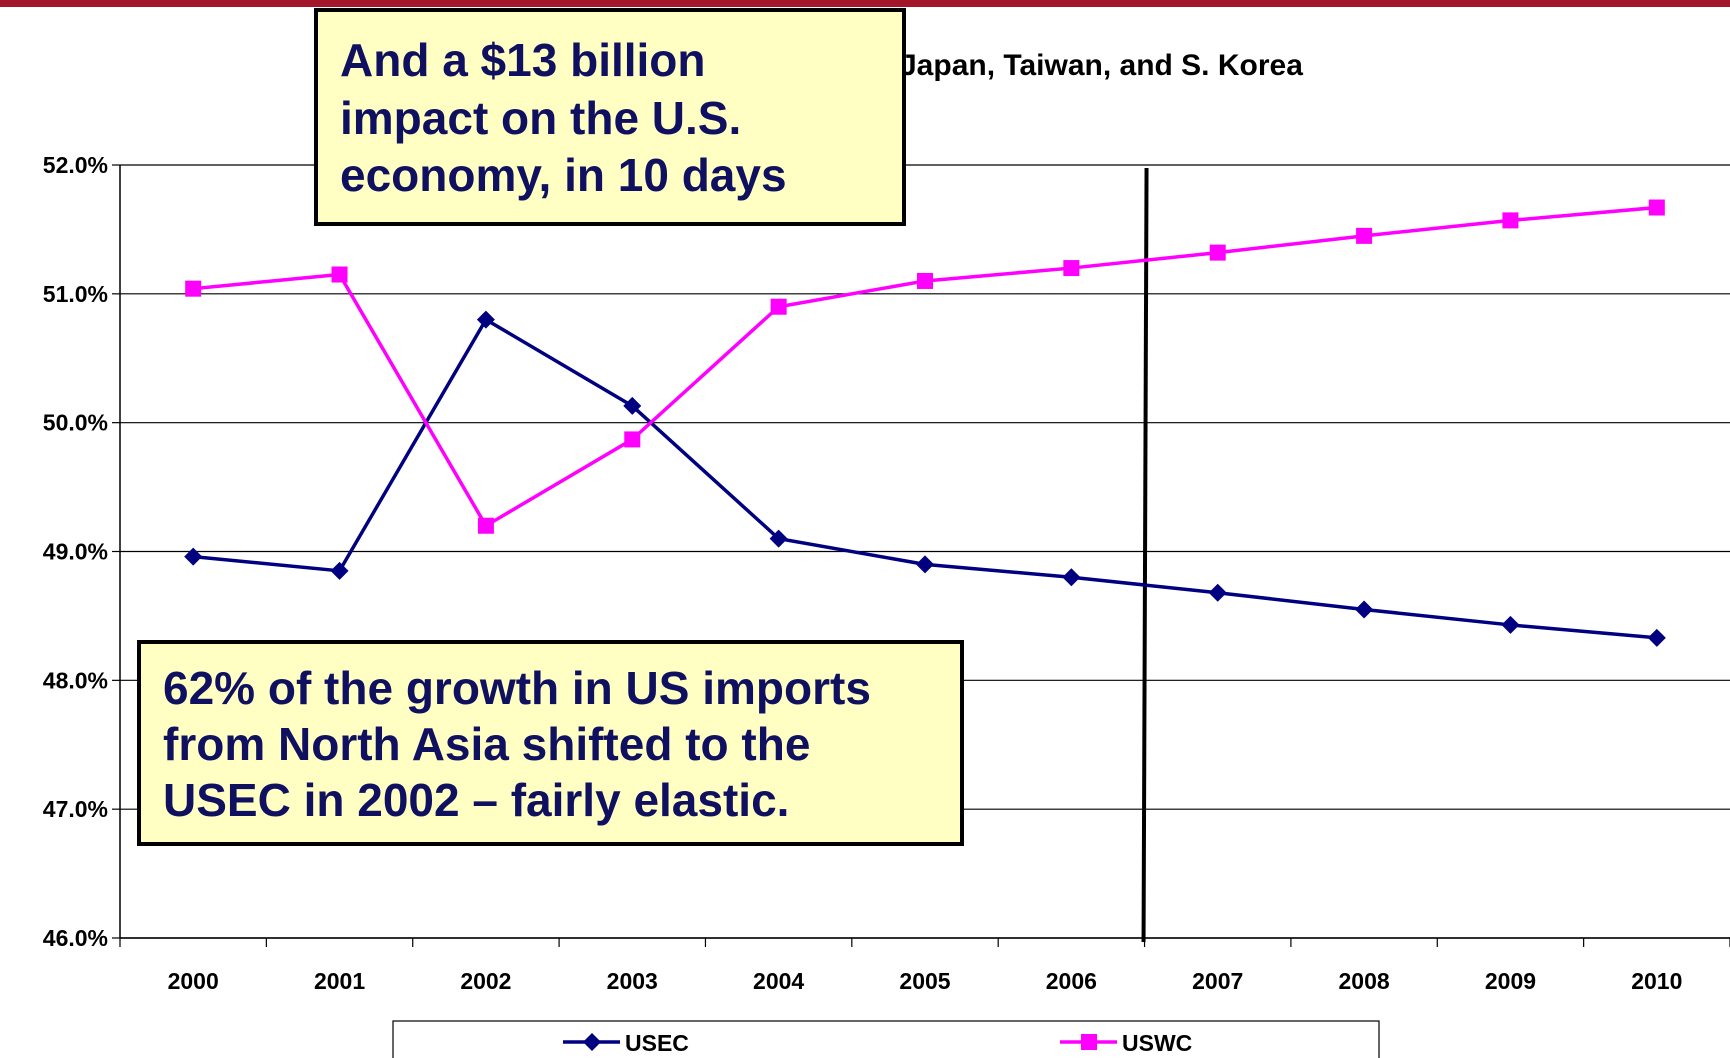 The width and height of the screenshot is (1730, 1058). Describe the element at coordinates (1656, 981) in the screenshot. I see `x-tick-label: 2010` at that location.